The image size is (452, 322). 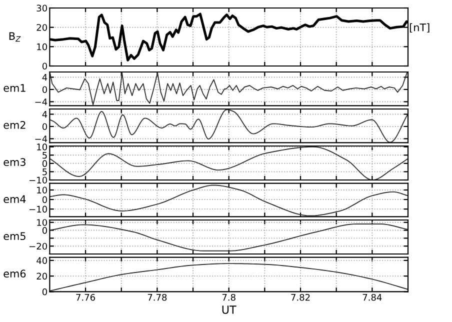 I want to click on y-axis-title: em3, so click(x=15, y=162).